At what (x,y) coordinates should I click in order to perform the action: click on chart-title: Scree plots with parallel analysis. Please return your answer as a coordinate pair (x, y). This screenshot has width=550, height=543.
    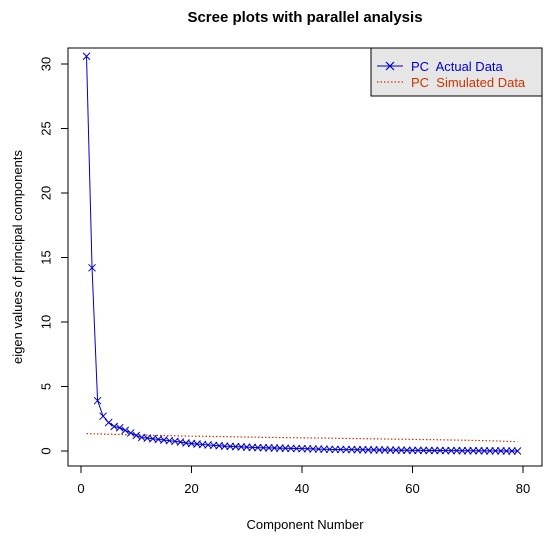
    Looking at the image, I should click on (304, 17).